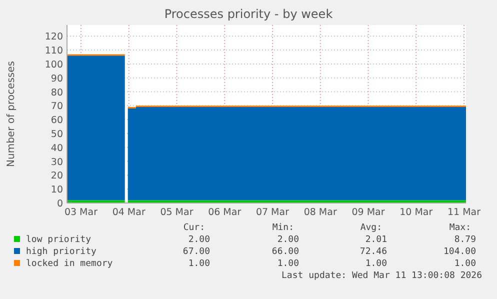 The width and height of the screenshot is (497, 299). Describe the element at coordinates (196, 252) in the screenshot. I see `text: 67.00` at that location.